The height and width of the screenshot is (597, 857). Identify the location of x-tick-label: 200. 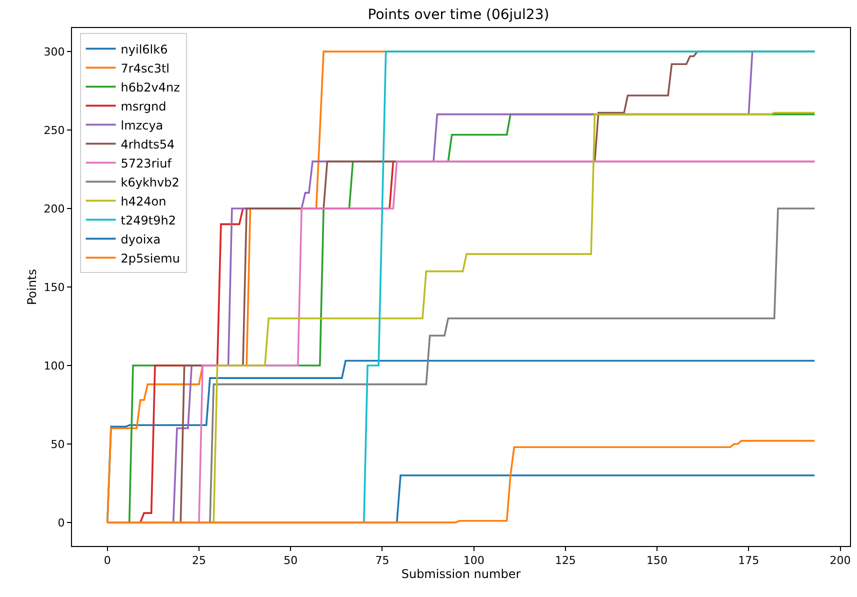
(840, 561).